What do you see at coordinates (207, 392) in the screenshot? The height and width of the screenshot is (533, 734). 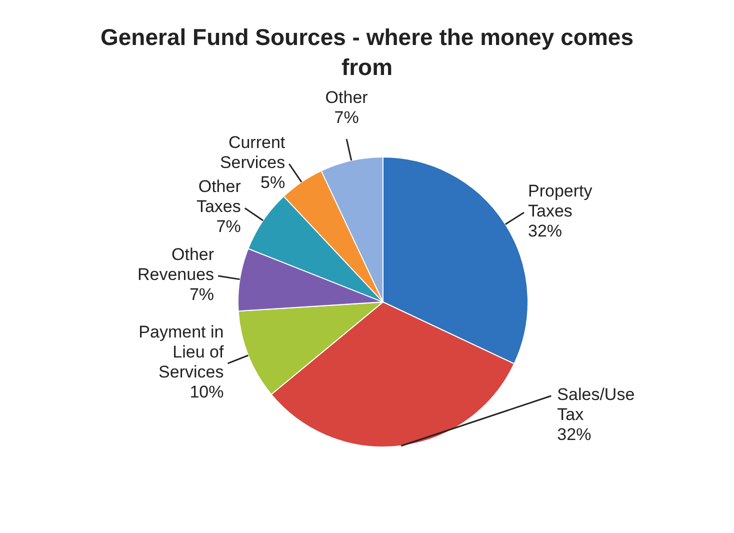 I see `data-label: 10%` at bounding box center [207, 392].